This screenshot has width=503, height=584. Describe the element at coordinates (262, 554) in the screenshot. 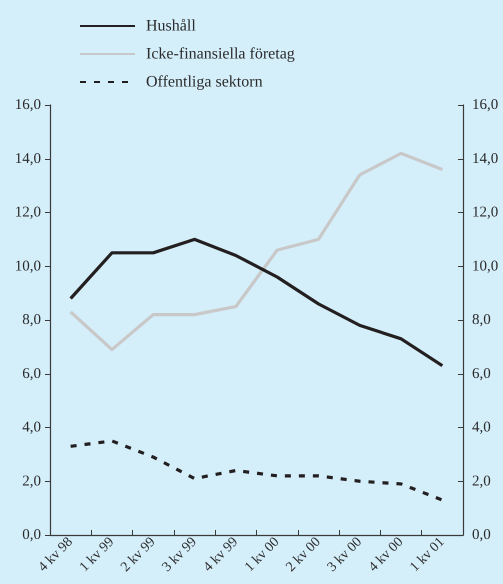

I see `x-tick-label: 1 kv 00` at that location.